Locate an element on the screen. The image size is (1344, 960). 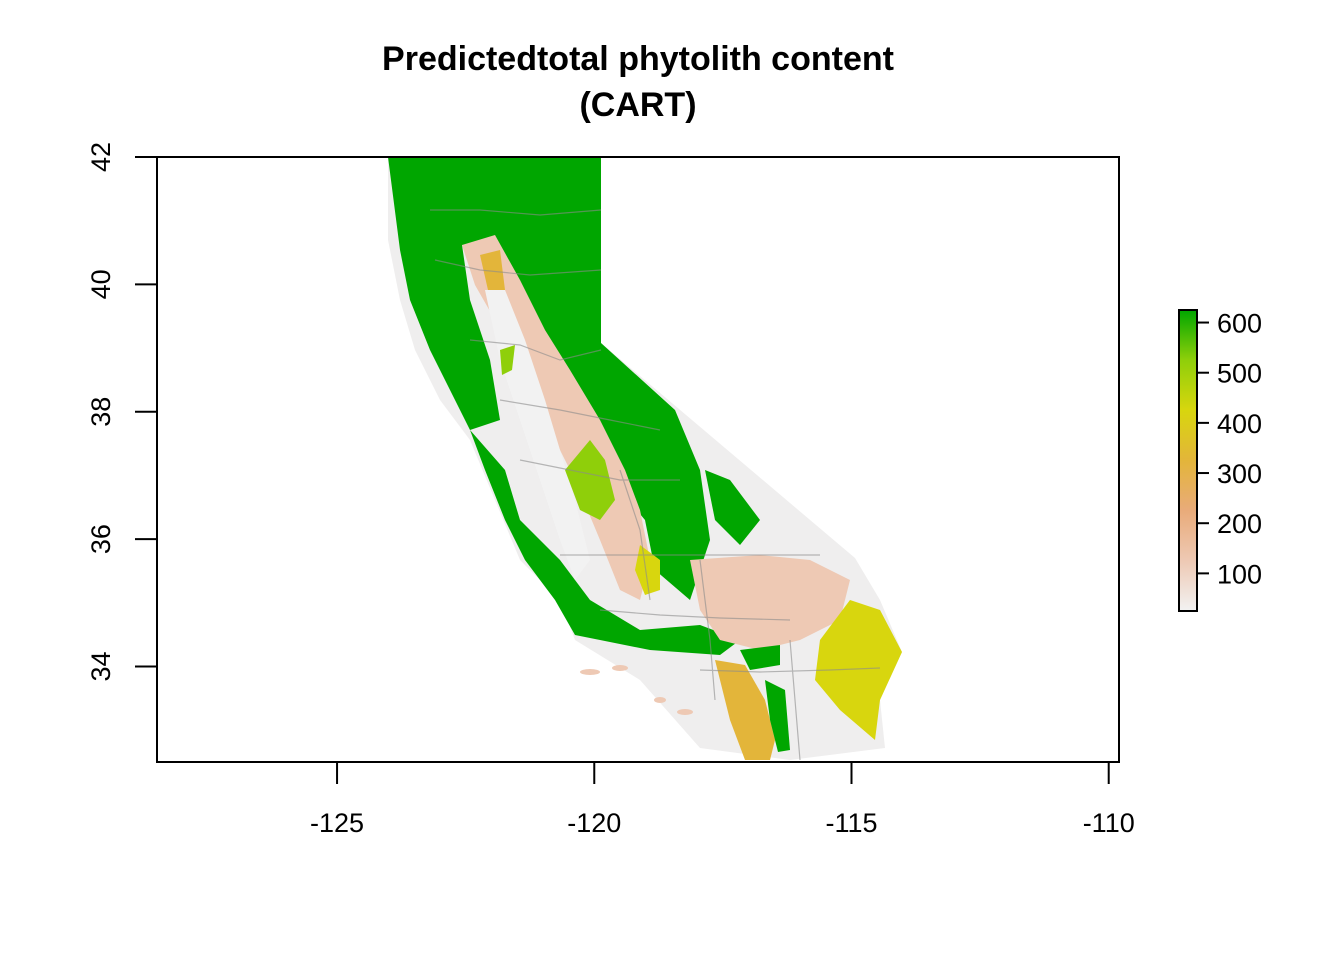
x-axis: -125 -120 -115 -110 is located at coordinates (722, 799).